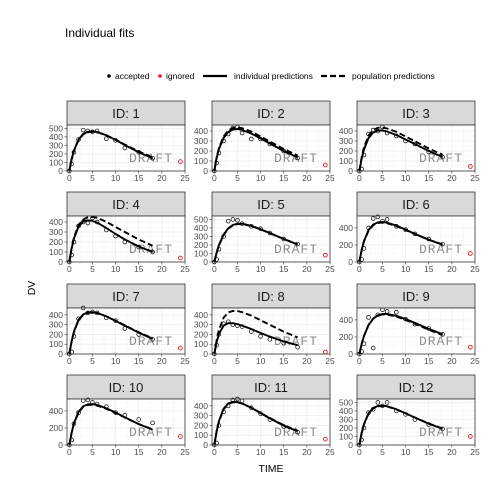 The width and height of the screenshot is (504, 504). What do you see at coordinates (180, 76) in the screenshot?
I see `legend-label-ignored: ignored` at bounding box center [180, 76].